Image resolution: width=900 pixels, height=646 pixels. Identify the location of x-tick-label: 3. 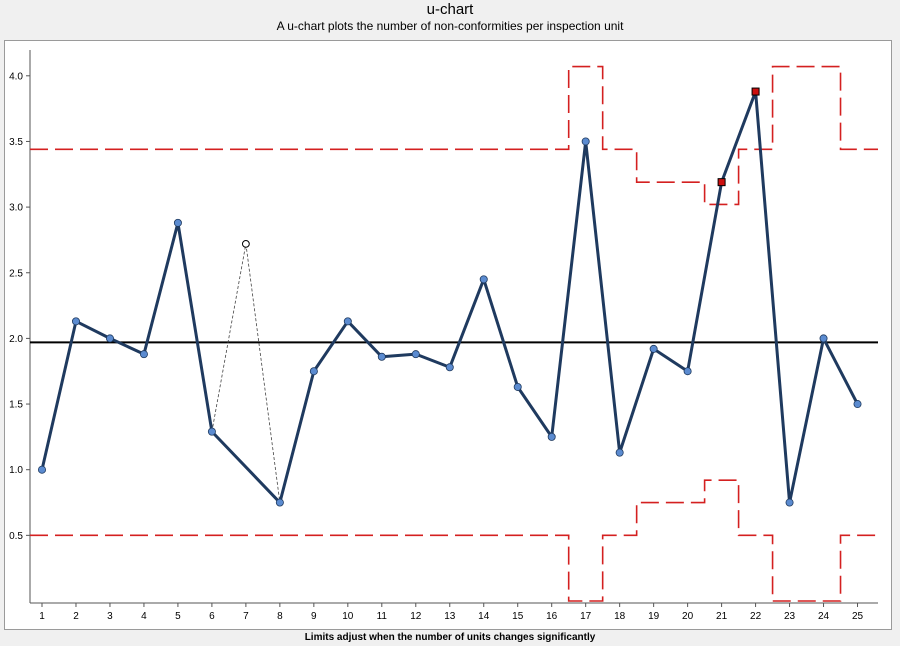
(110, 616).